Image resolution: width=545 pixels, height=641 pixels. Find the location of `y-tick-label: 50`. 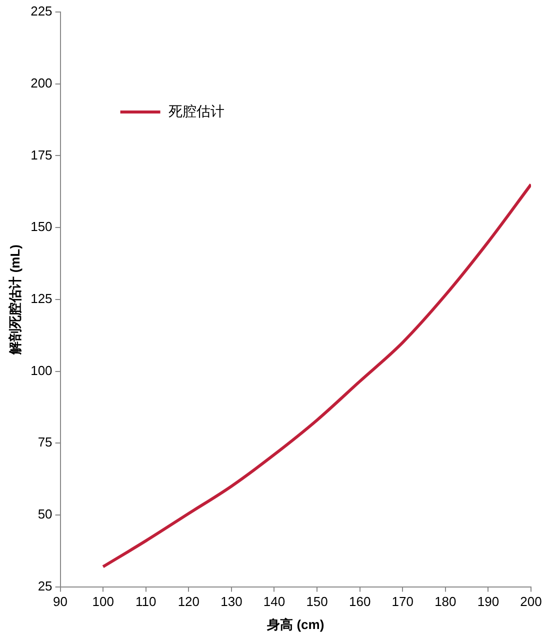

y-tick-label: 50 is located at coordinates (45, 514).